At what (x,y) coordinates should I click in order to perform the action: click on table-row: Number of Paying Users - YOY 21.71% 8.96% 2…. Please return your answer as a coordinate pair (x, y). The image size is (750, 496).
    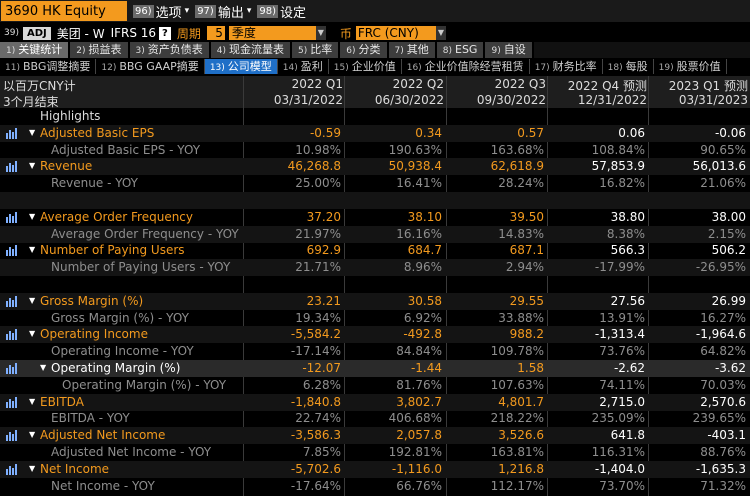
    Looking at the image, I should click on (375, 268).